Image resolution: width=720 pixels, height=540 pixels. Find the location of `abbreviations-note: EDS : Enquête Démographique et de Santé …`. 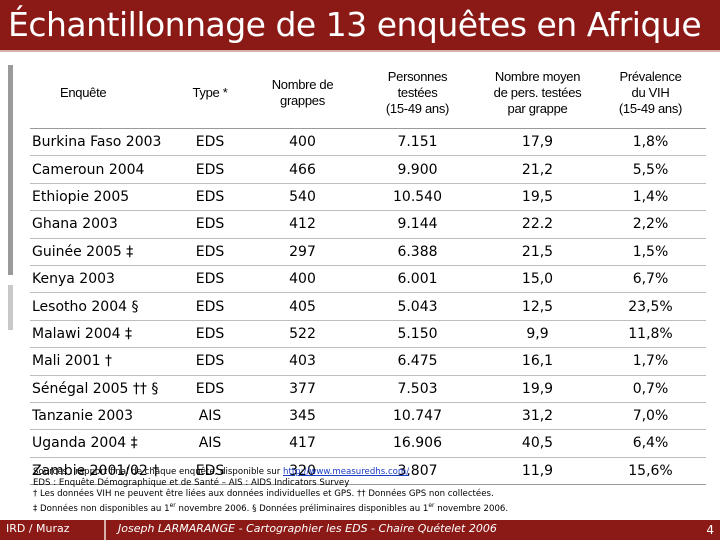

abbreviations-note: EDS : Enquête Démographique et de Santé … is located at coordinates (191, 483).